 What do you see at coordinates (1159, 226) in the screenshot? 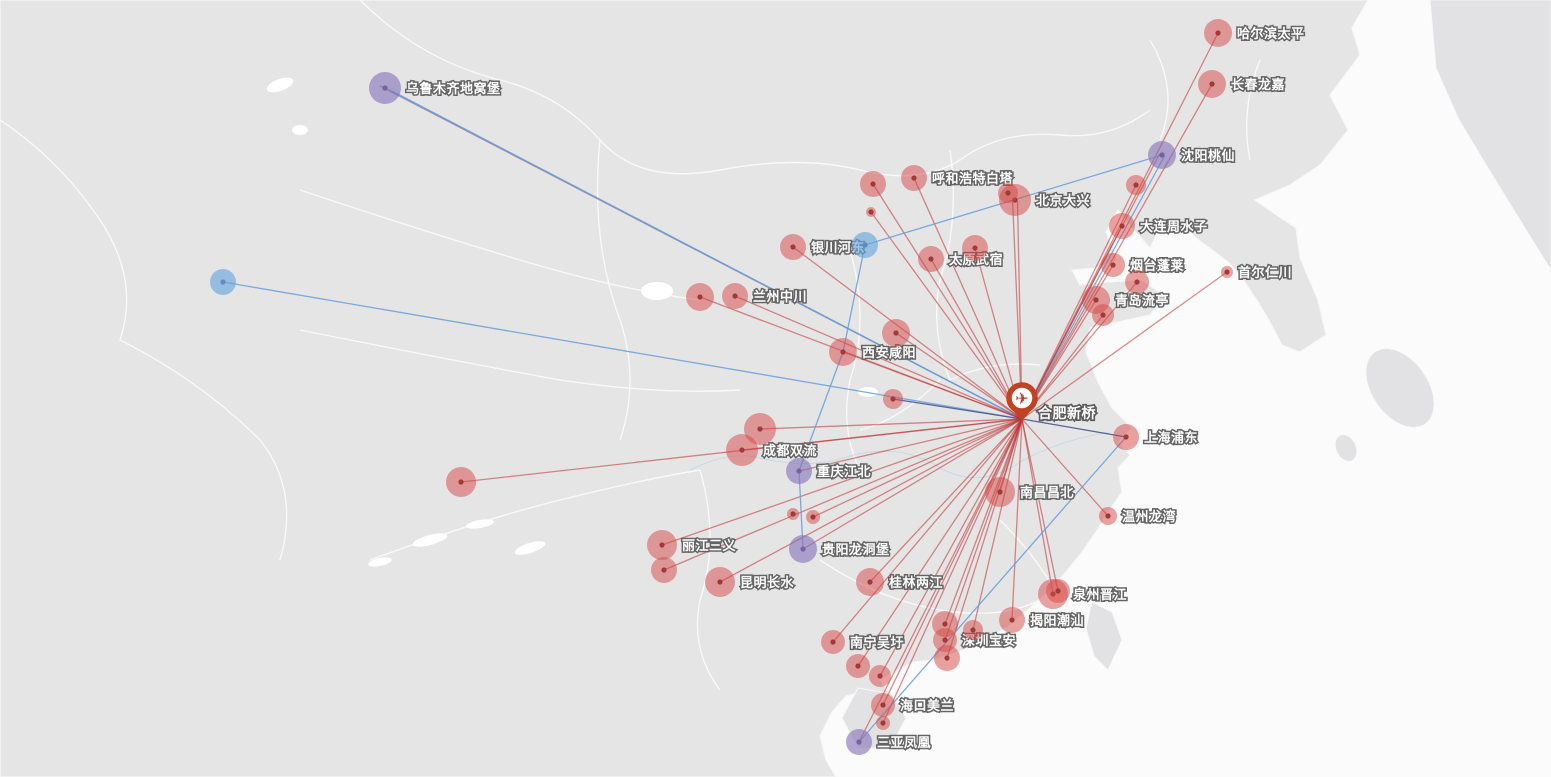
I see `airport-marker-大连周水子: 大连周水子` at bounding box center [1159, 226].